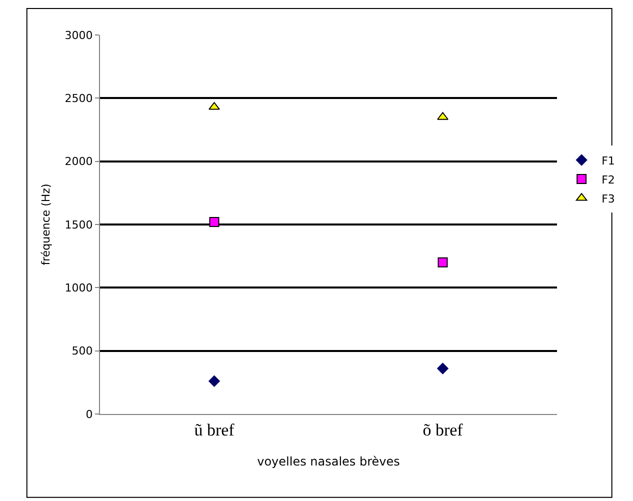 The image size is (633, 501). I want to click on legend-label: F3, so click(608, 199).